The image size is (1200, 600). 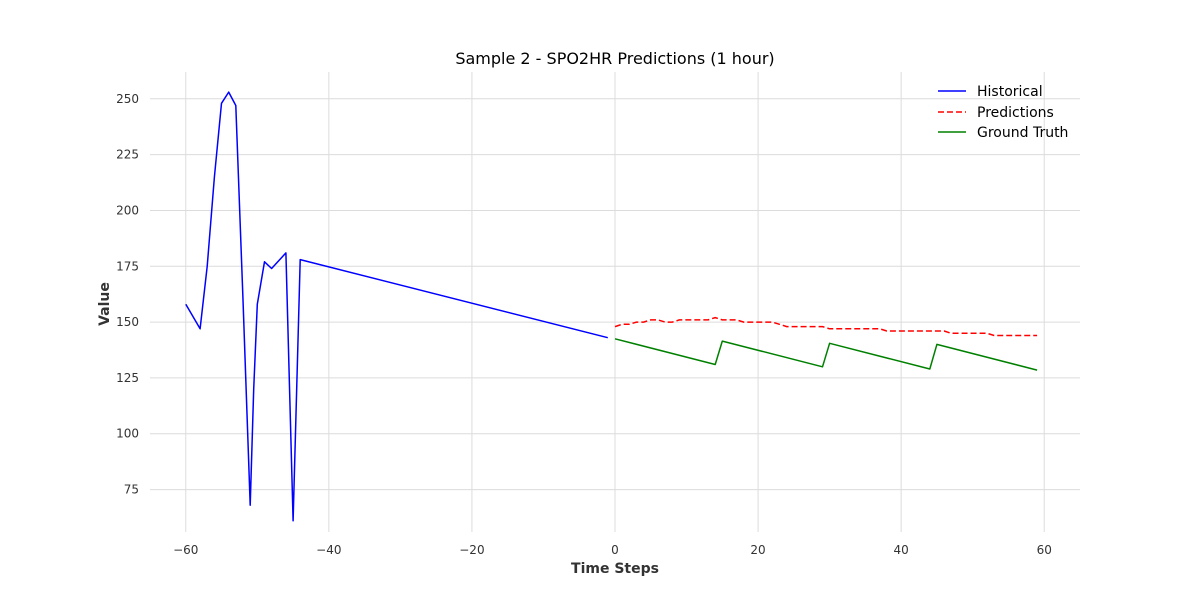 I want to click on x-tick-label: 60, so click(x=1044, y=550).